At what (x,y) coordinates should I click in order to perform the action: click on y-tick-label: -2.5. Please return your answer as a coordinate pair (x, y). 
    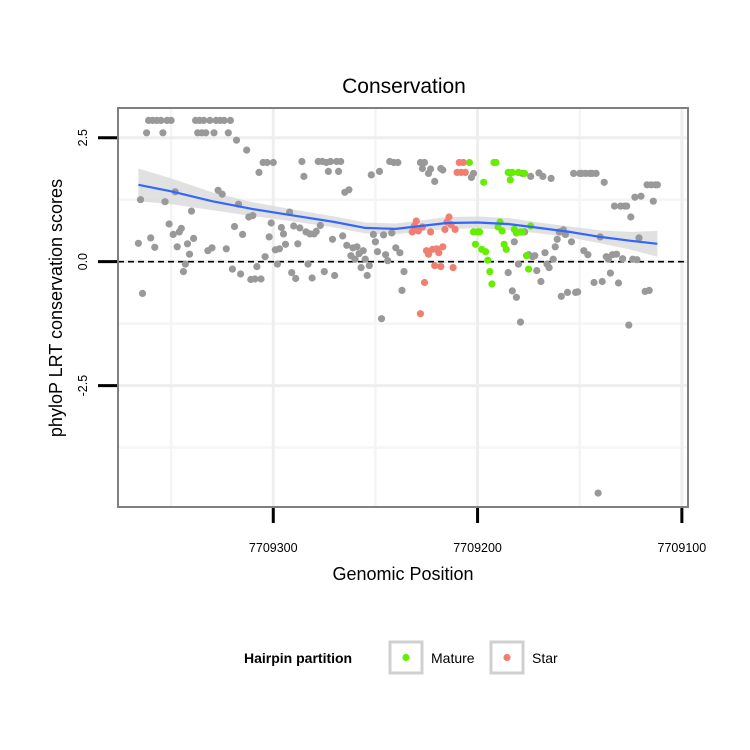
    Looking at the image, I should click on (83, 386).